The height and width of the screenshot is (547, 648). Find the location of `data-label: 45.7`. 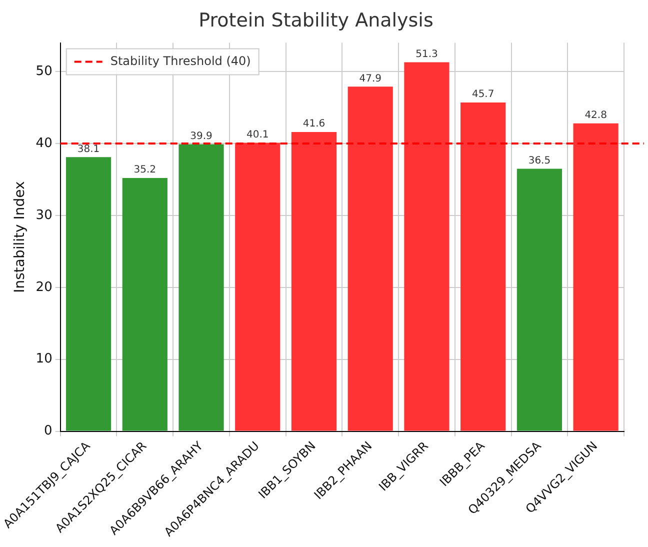

data-label: 45.7 is located at coordinates (483, 94).